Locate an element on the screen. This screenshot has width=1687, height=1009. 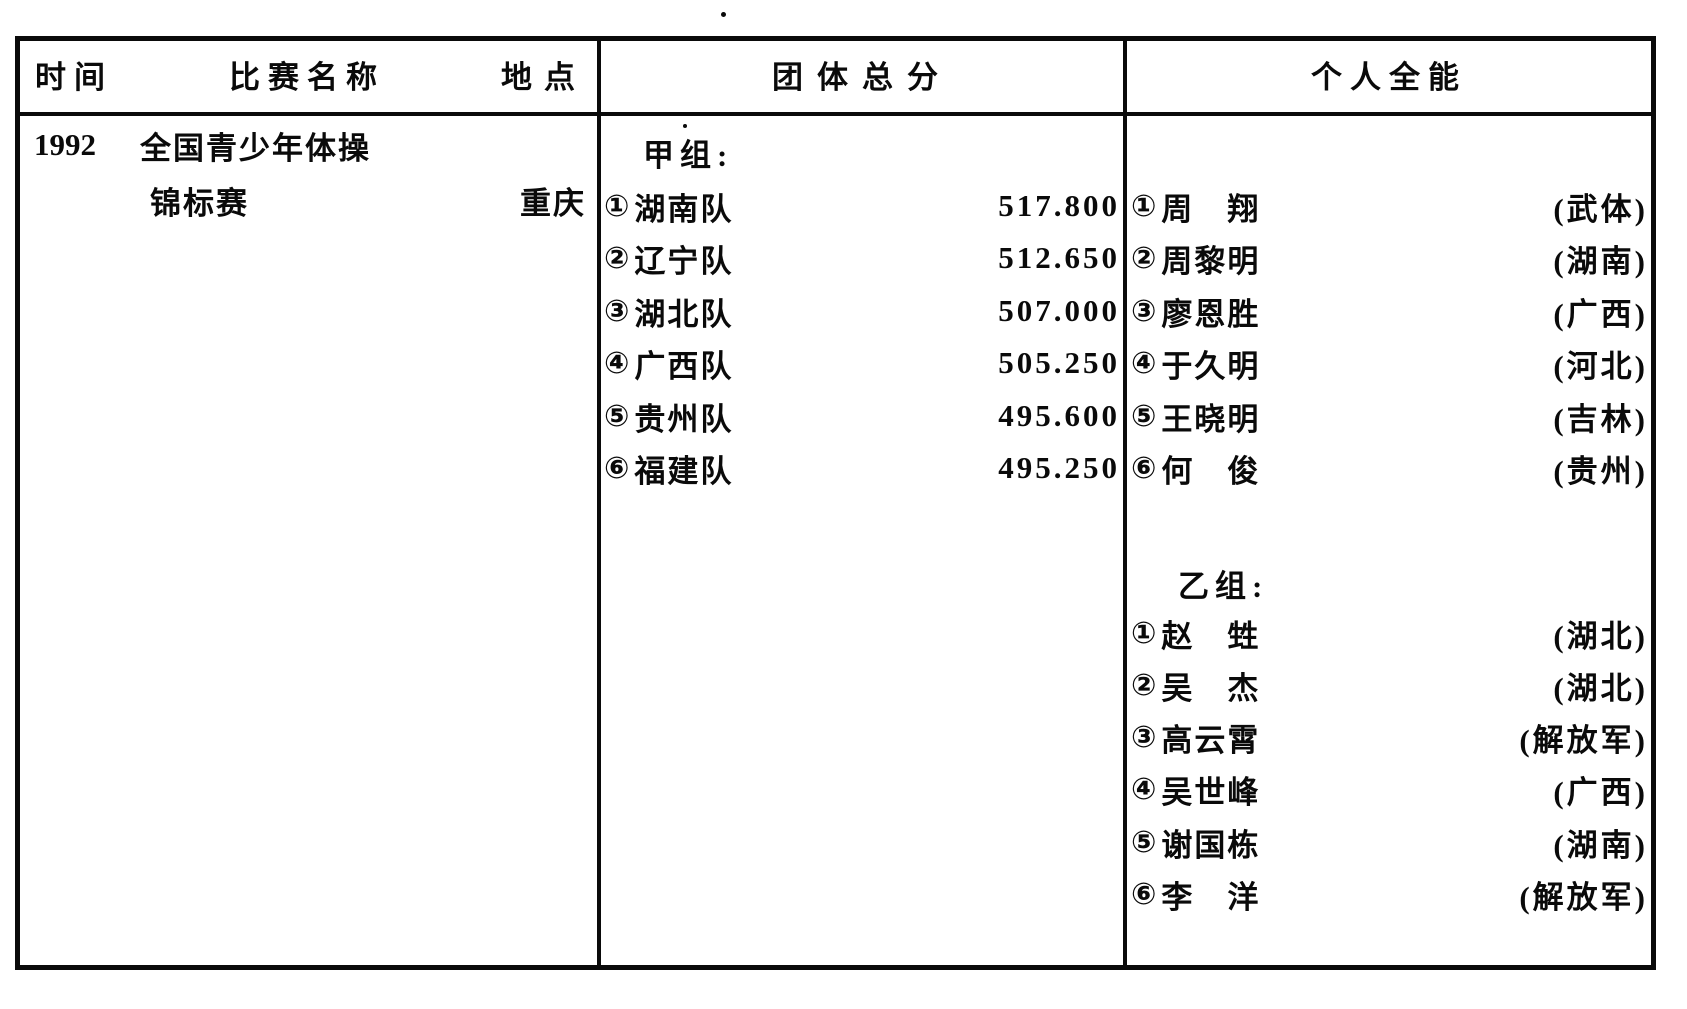
athlete-name: 李 洋 is located at coordinates (1211, 897).